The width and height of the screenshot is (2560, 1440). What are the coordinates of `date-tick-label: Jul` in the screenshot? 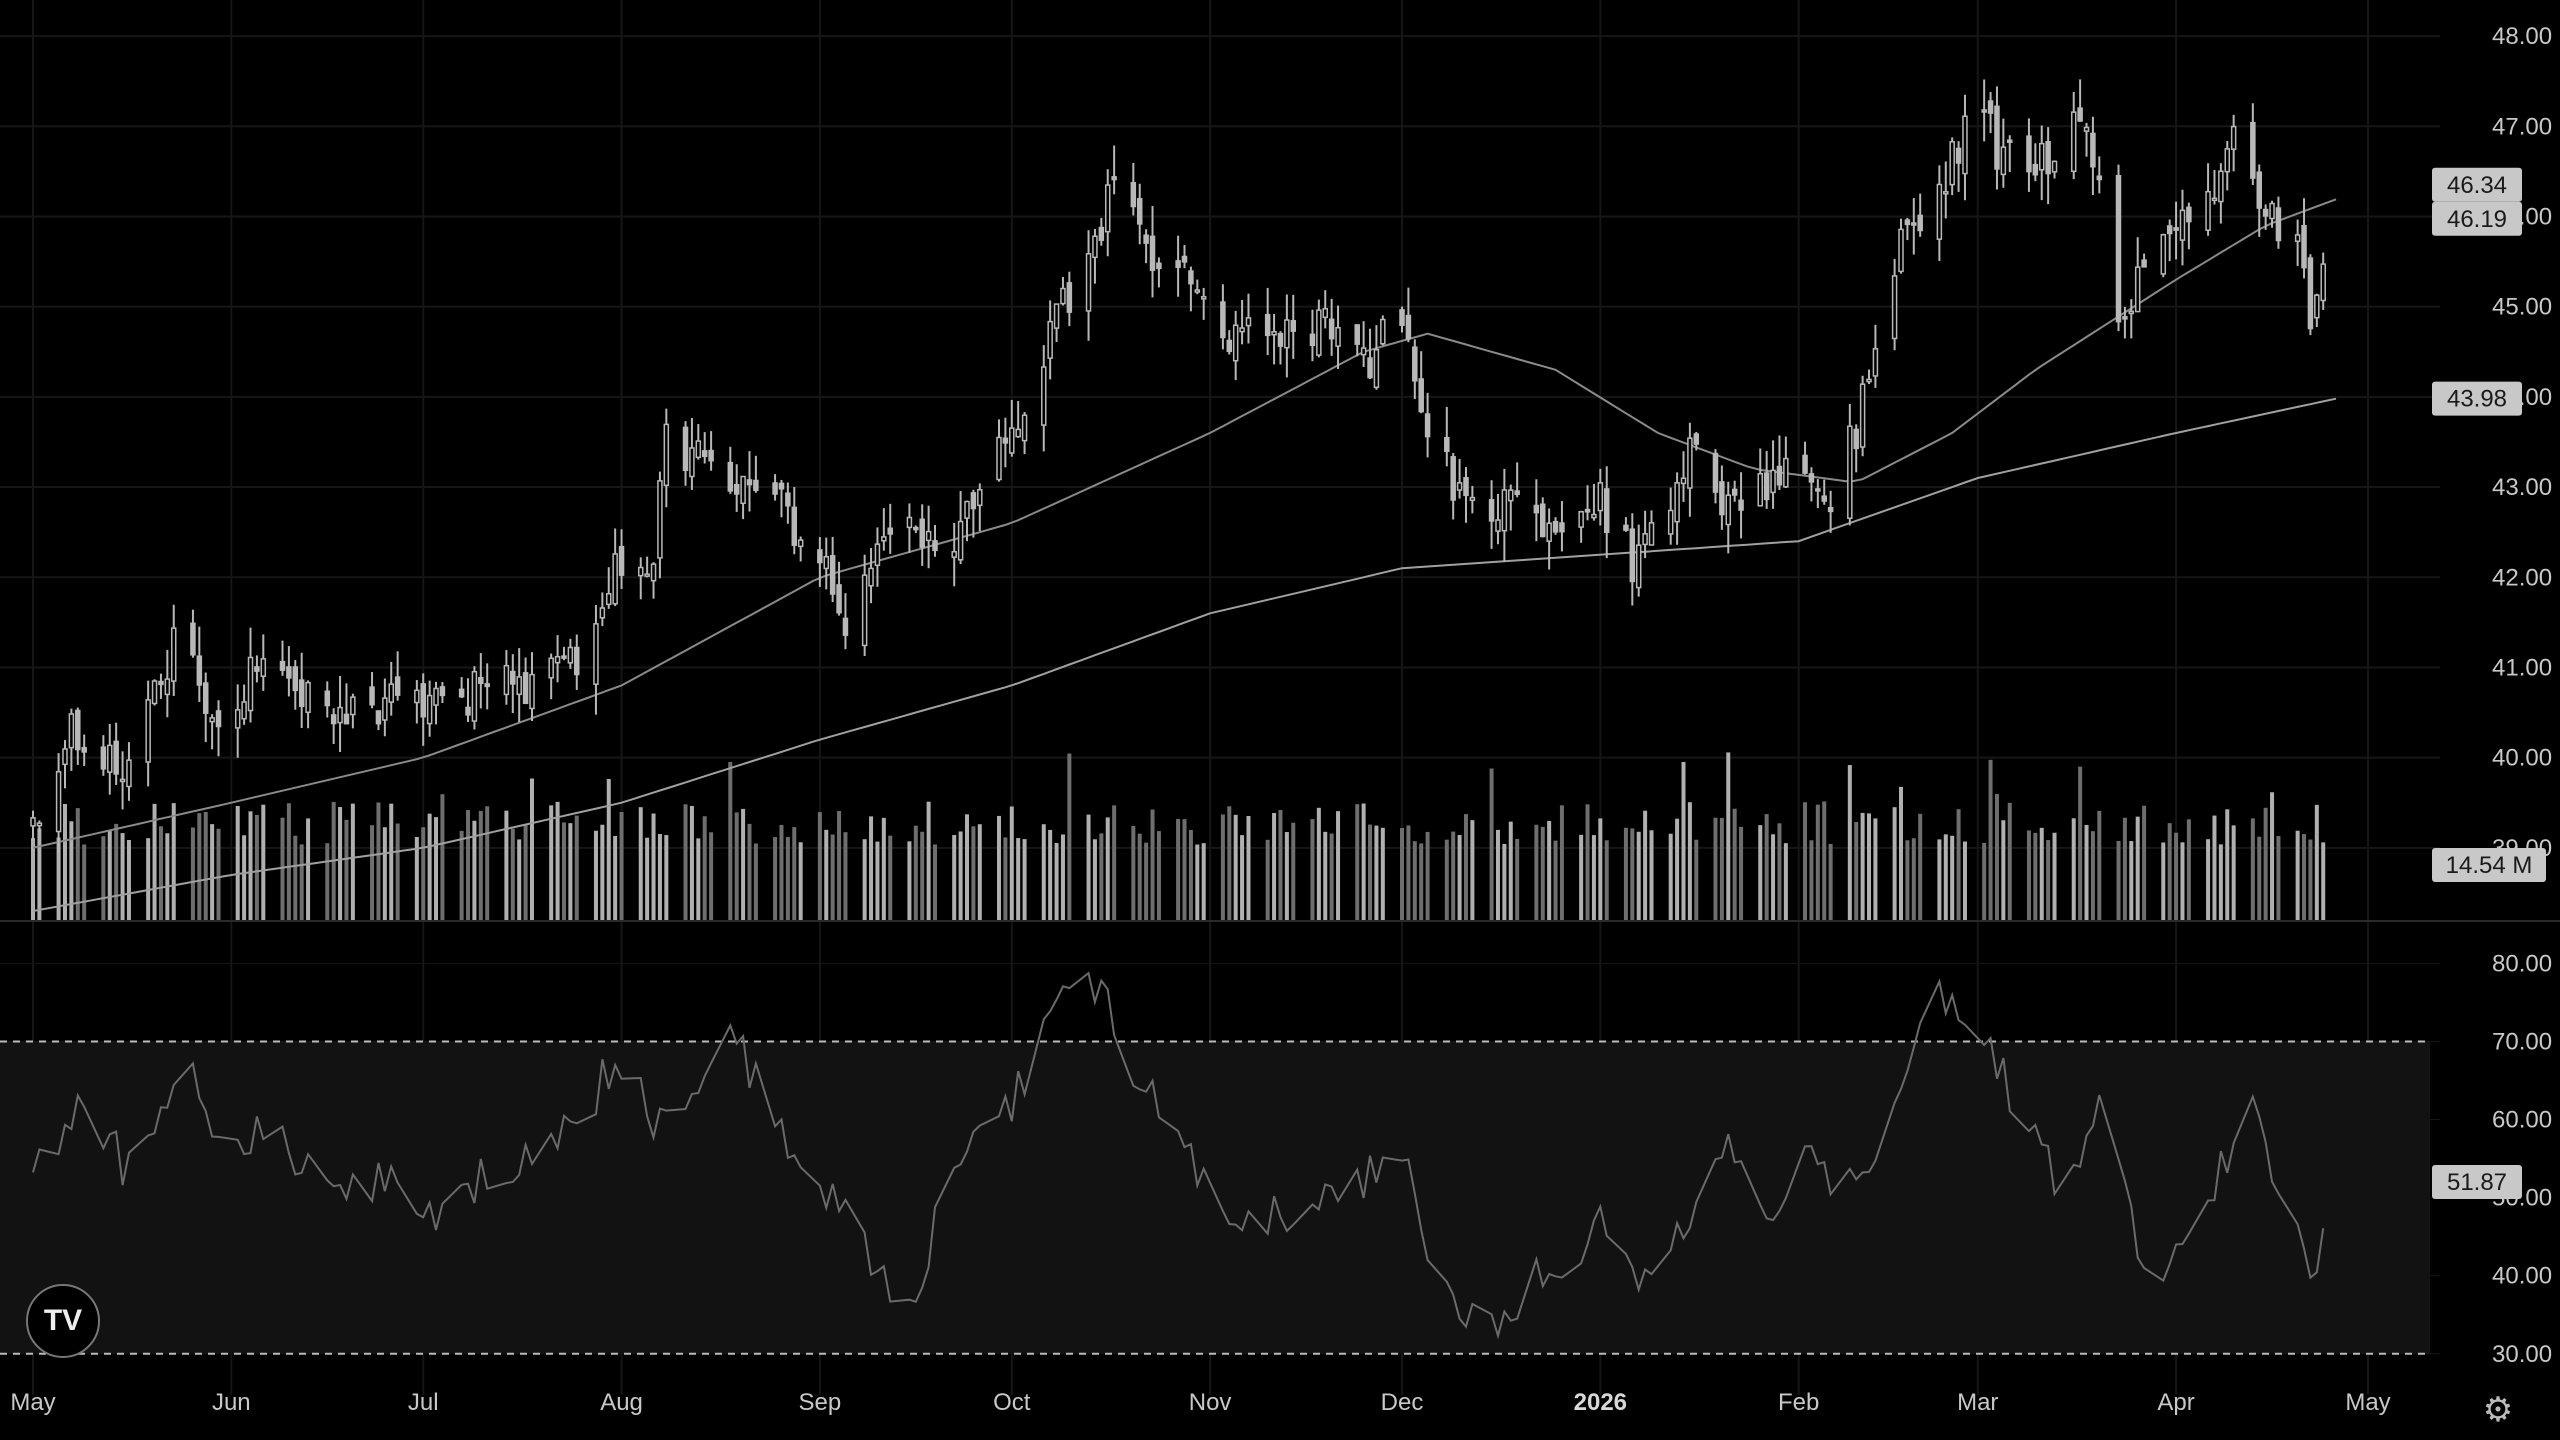 It's located at (423, 1402).